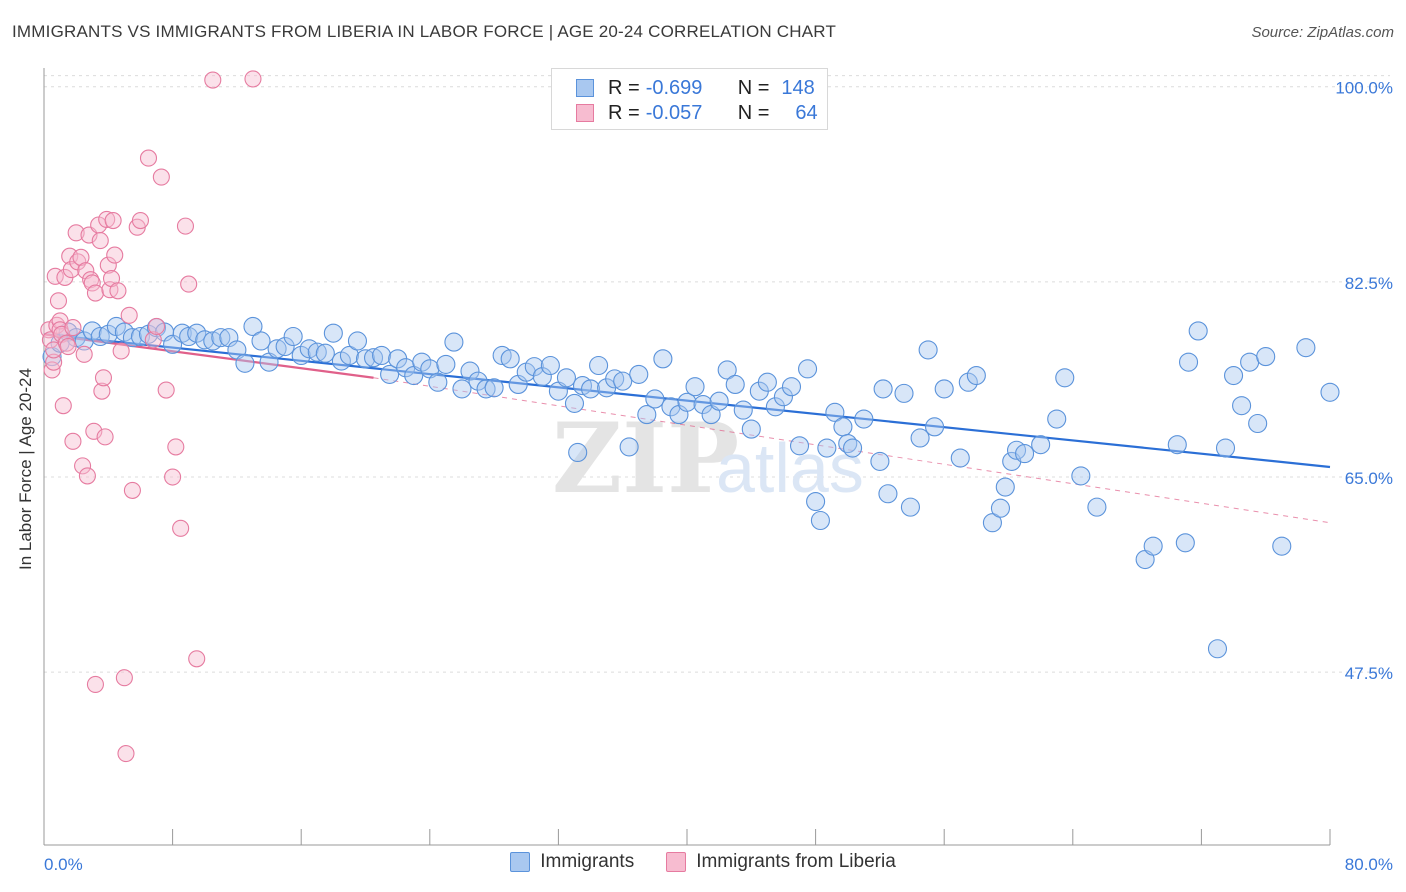 This screenshot has width=1406, height=892. I want to click on legend-label: Immigrants, so click(587, 861).